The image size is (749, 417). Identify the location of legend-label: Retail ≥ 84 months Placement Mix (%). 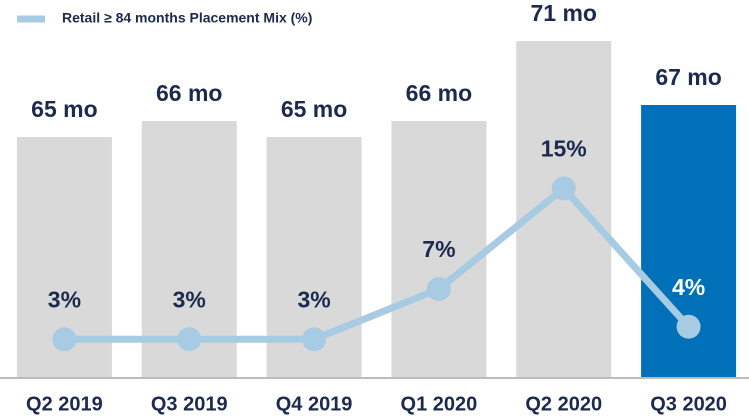
(187, 18).